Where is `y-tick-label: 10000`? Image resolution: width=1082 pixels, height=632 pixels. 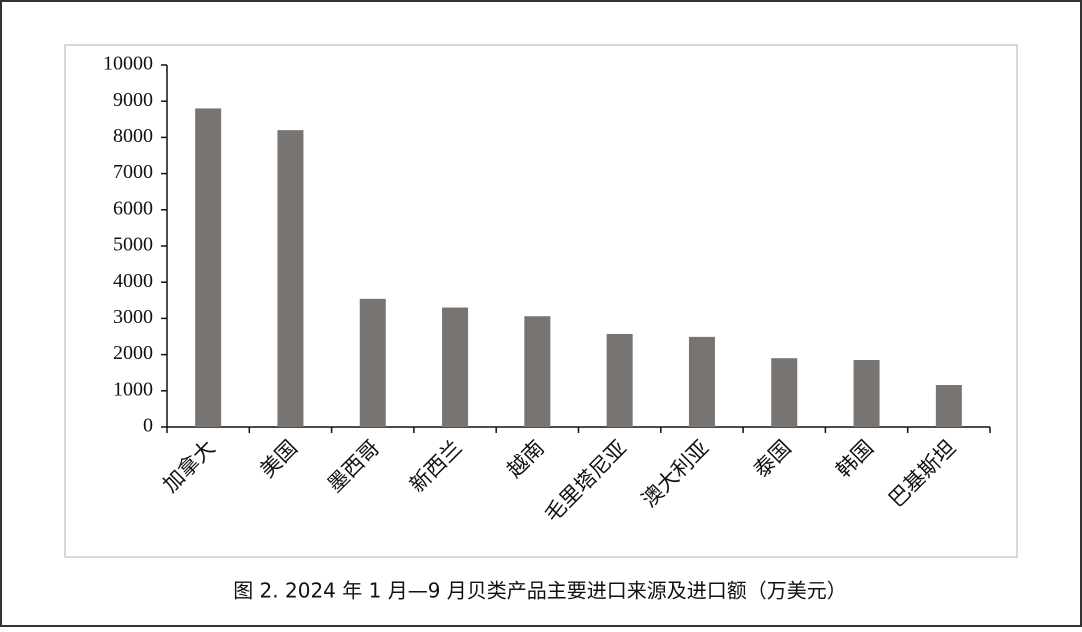 y-tick-label: 10000 is located at coordinates (128, 64).